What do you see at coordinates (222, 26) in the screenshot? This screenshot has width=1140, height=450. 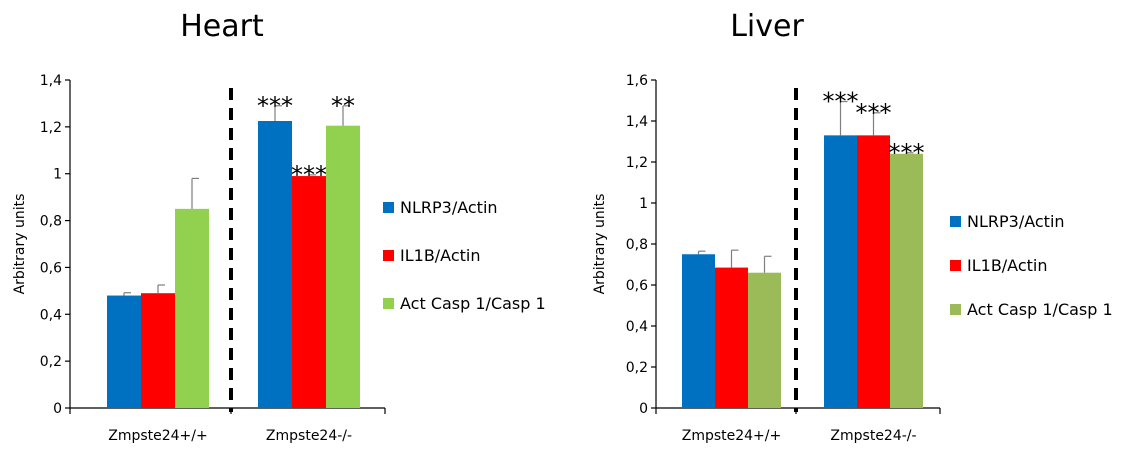 I see `chart-title: Heart` at bounding box center [222, 26].